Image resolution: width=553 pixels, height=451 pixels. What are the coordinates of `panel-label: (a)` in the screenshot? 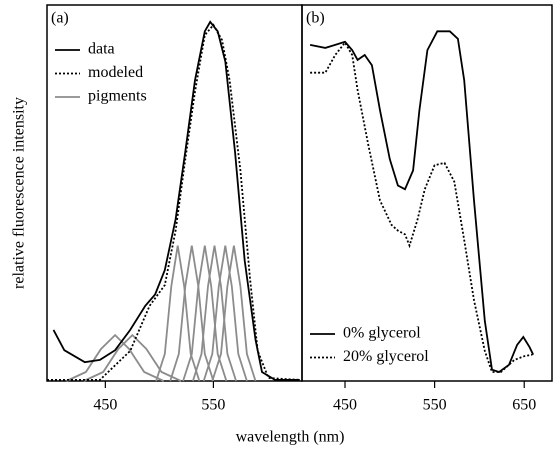 It's located at (60, 18).